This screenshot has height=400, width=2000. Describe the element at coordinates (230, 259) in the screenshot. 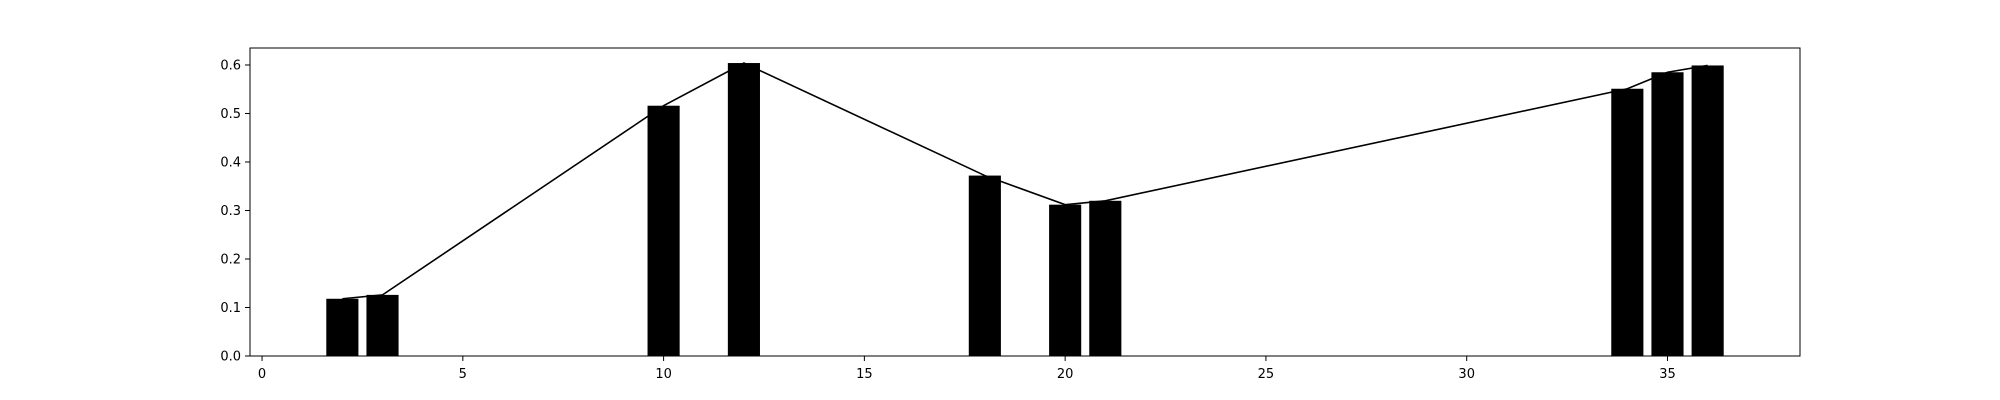

I see `y-tick-label: 0.2` at that location.